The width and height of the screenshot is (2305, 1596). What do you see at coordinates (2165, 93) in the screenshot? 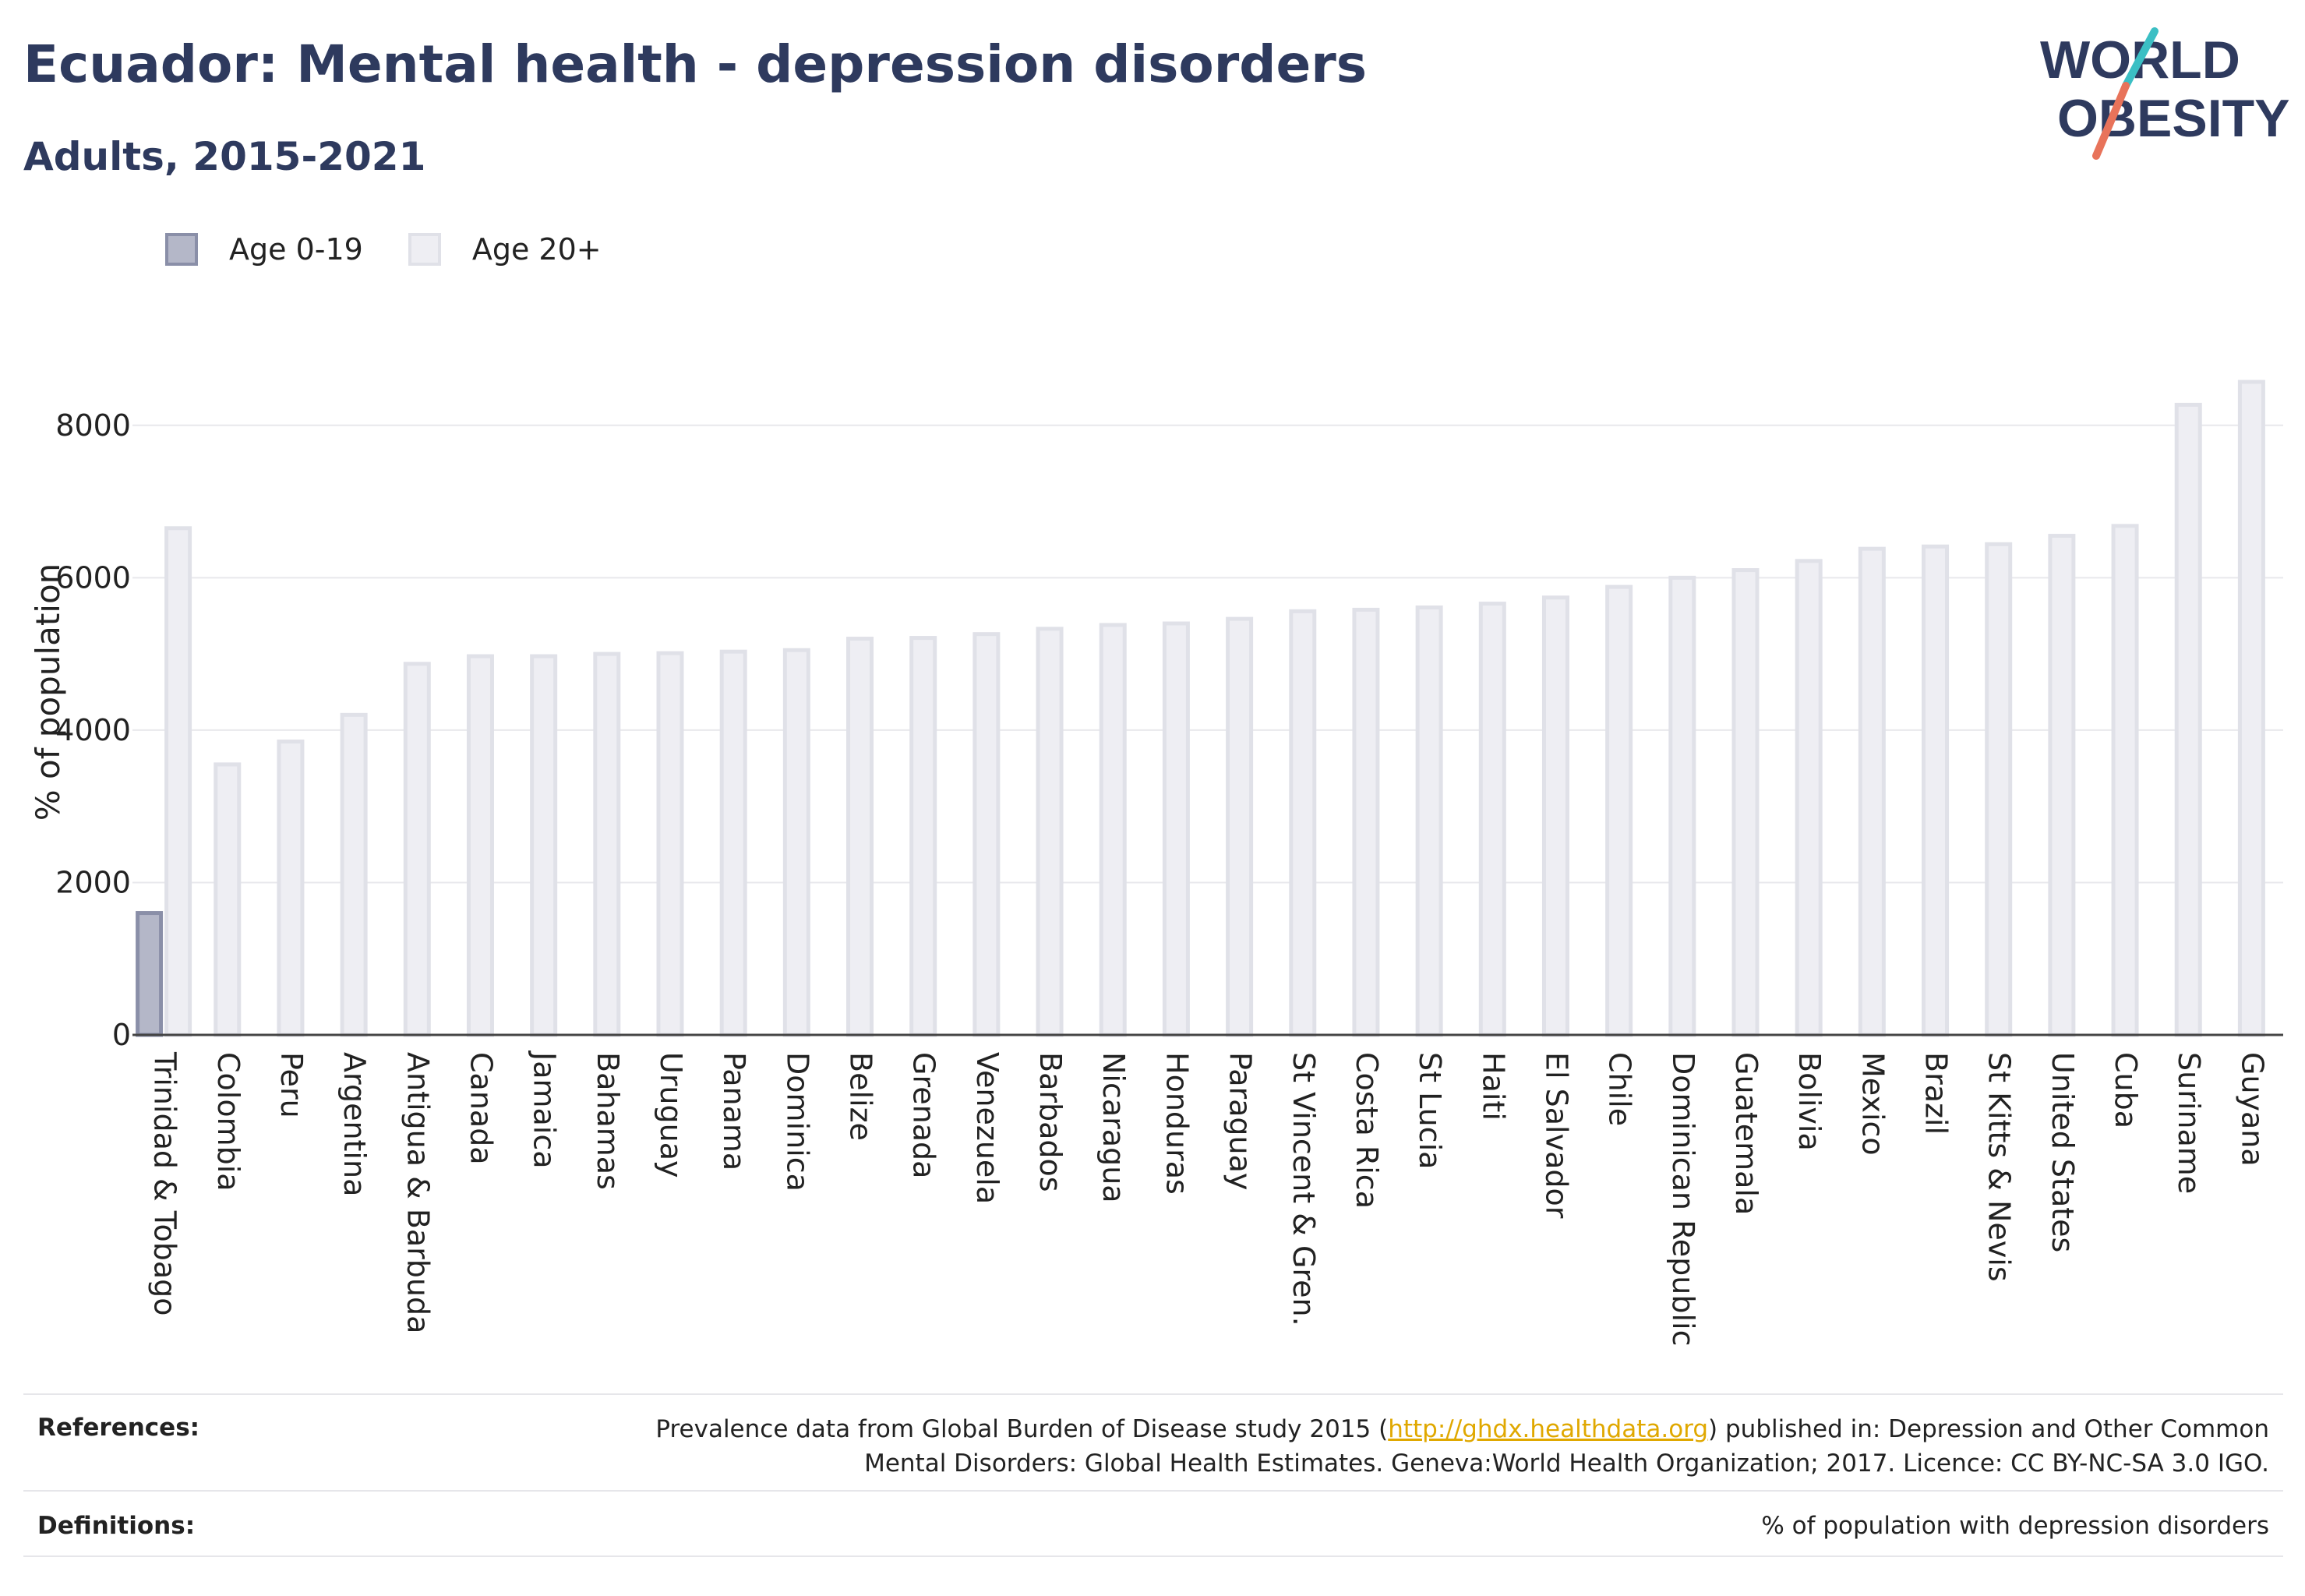
I see `world-obesity-logo: WORLD OBESITY` at bounding box center [2165, 93].